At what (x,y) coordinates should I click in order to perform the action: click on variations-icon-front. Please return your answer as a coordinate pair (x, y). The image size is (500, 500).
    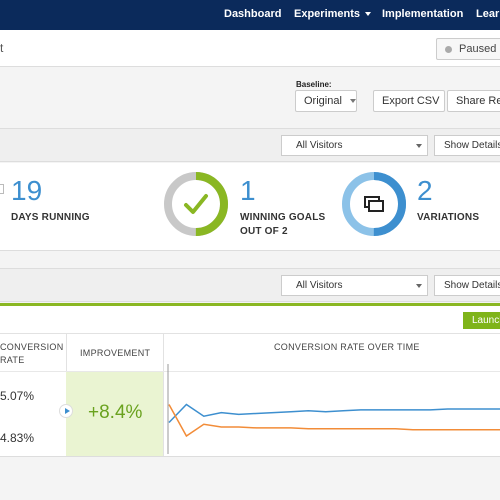
    Looking at the image, I should click on (376, 206).